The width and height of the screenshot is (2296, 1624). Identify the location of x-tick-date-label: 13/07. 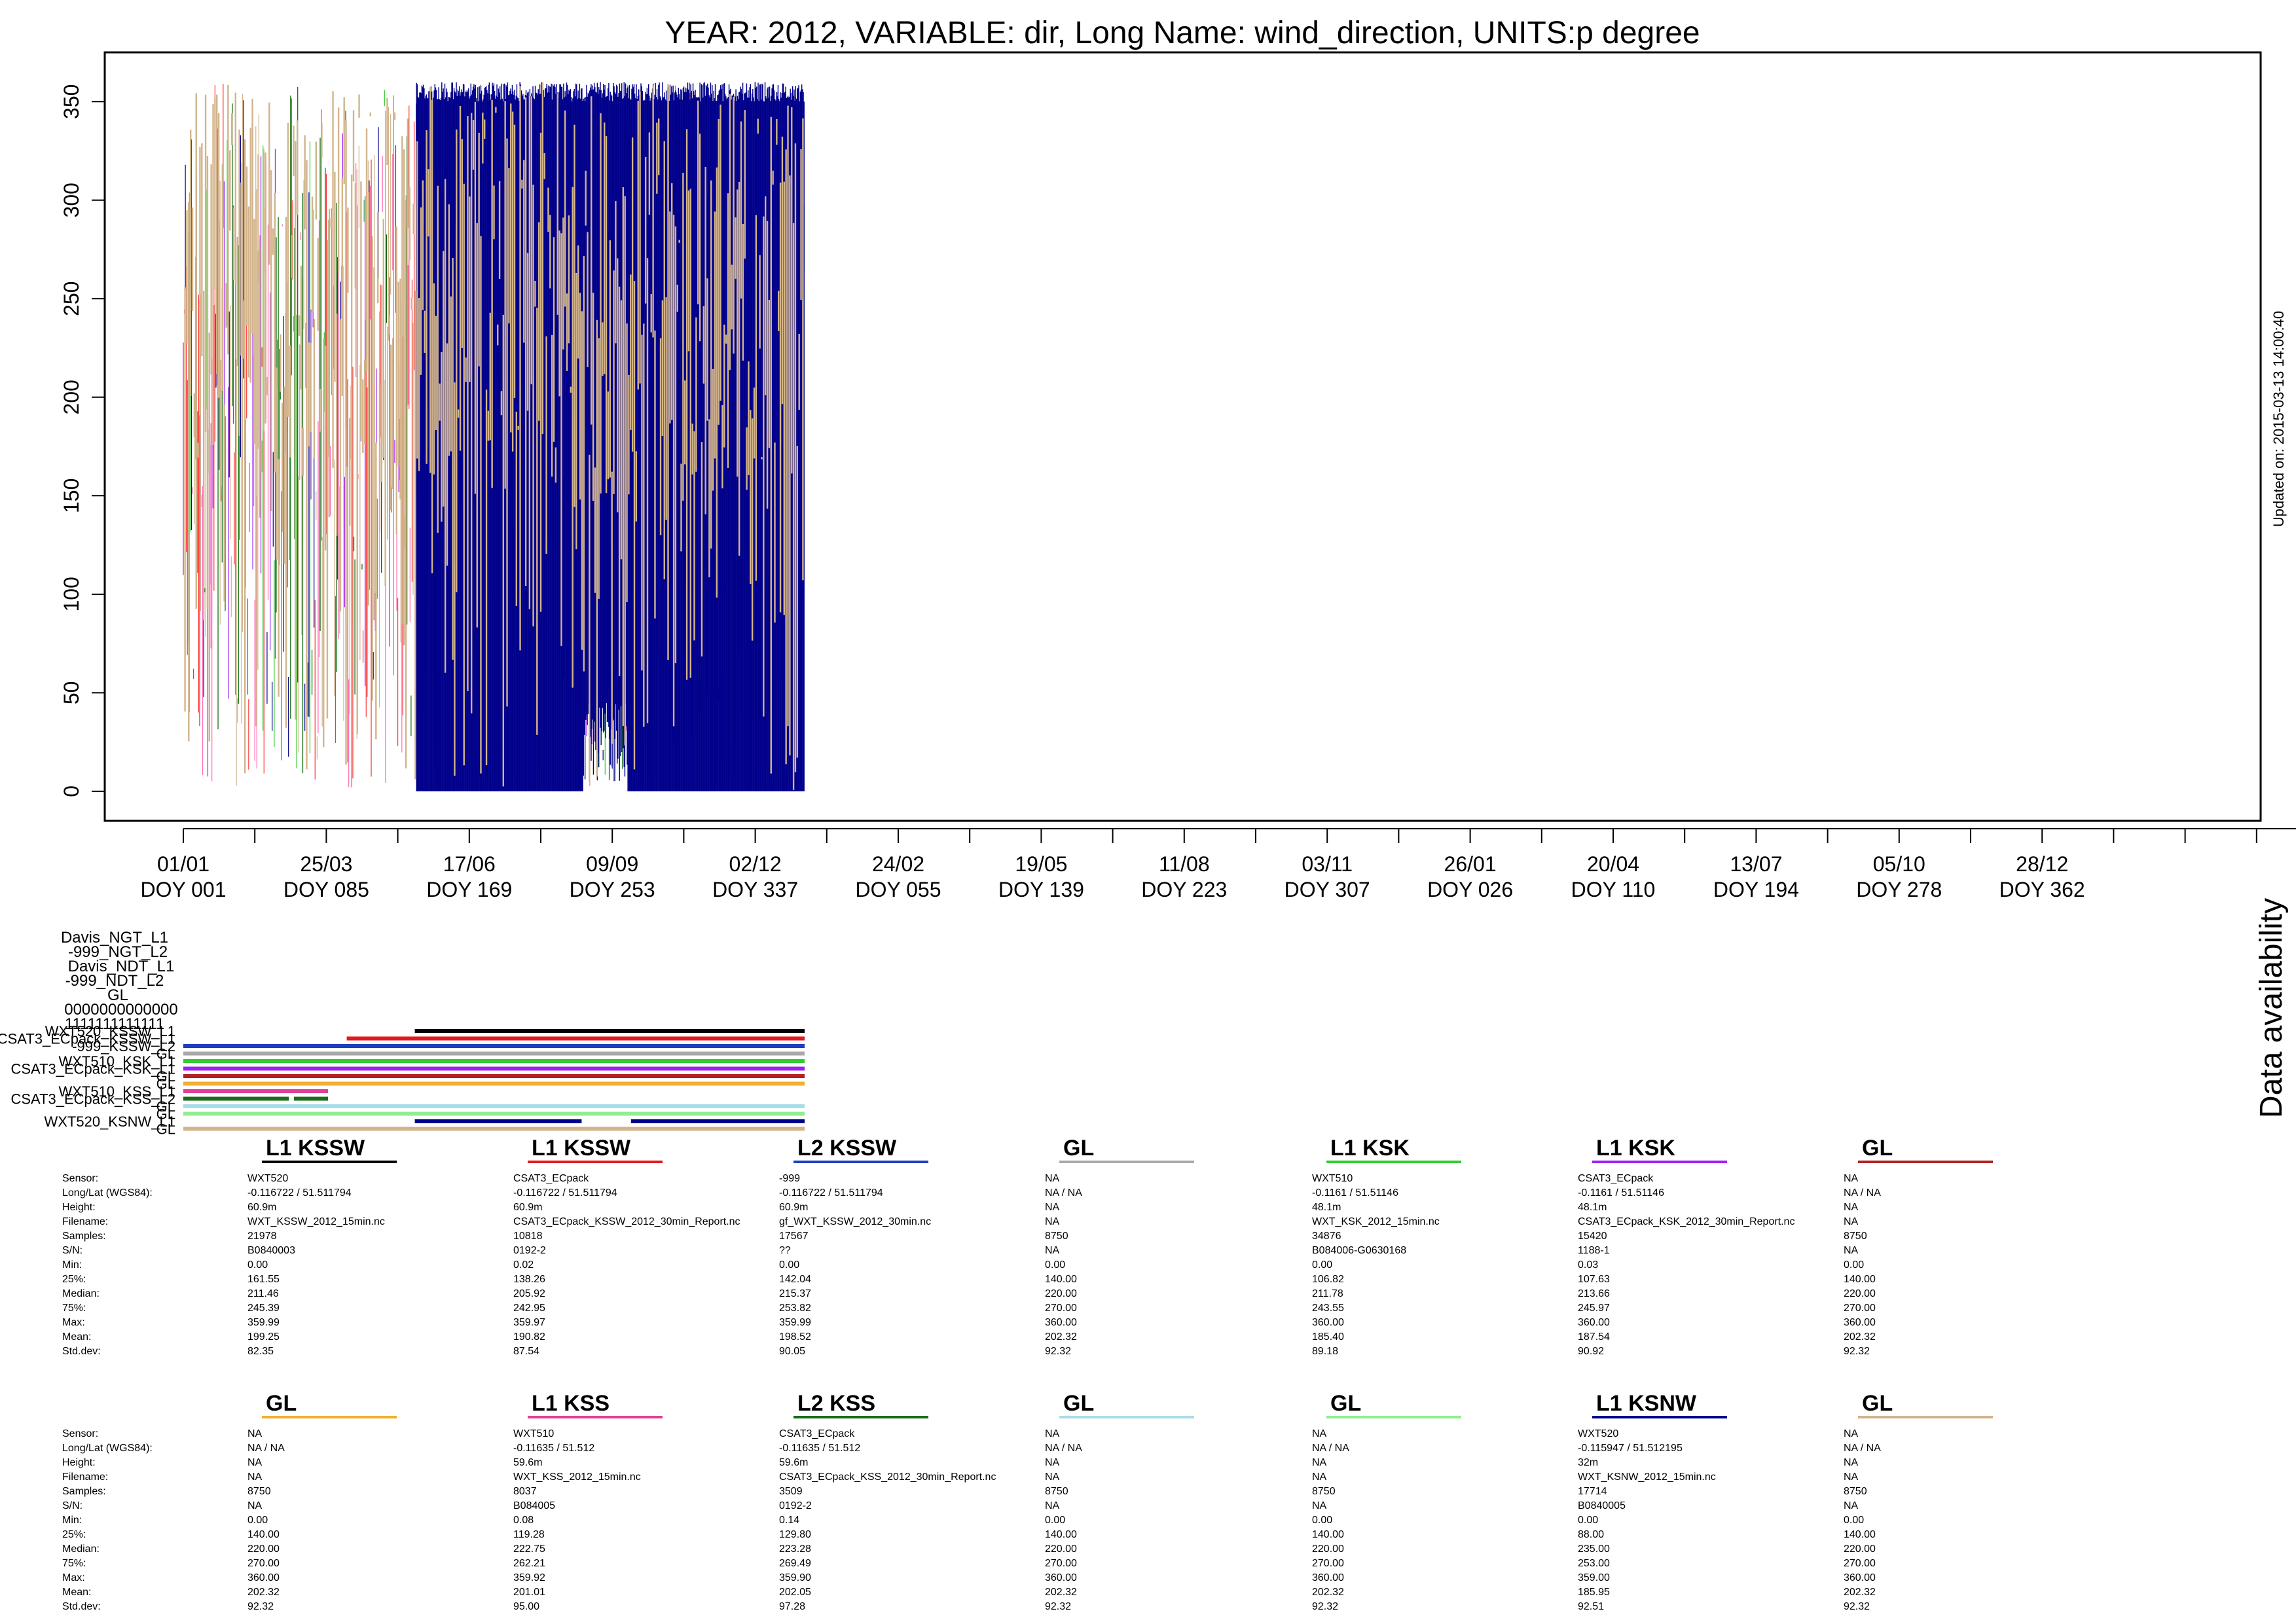
(1756, 864).